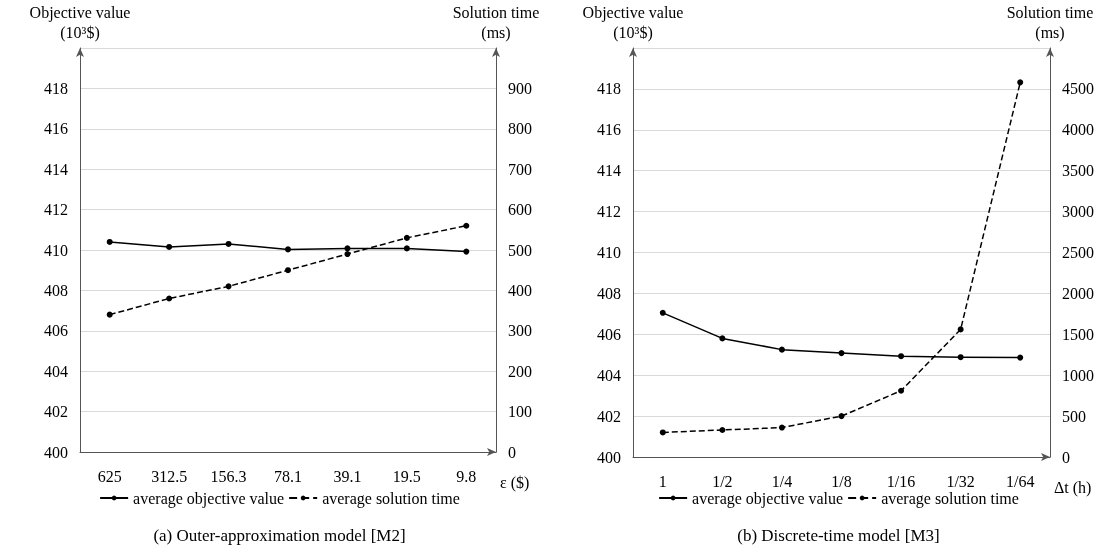  Describe the element at coordinates (782, 481) in the screenshot. I see `x-tick-label: 1/4` at that location.